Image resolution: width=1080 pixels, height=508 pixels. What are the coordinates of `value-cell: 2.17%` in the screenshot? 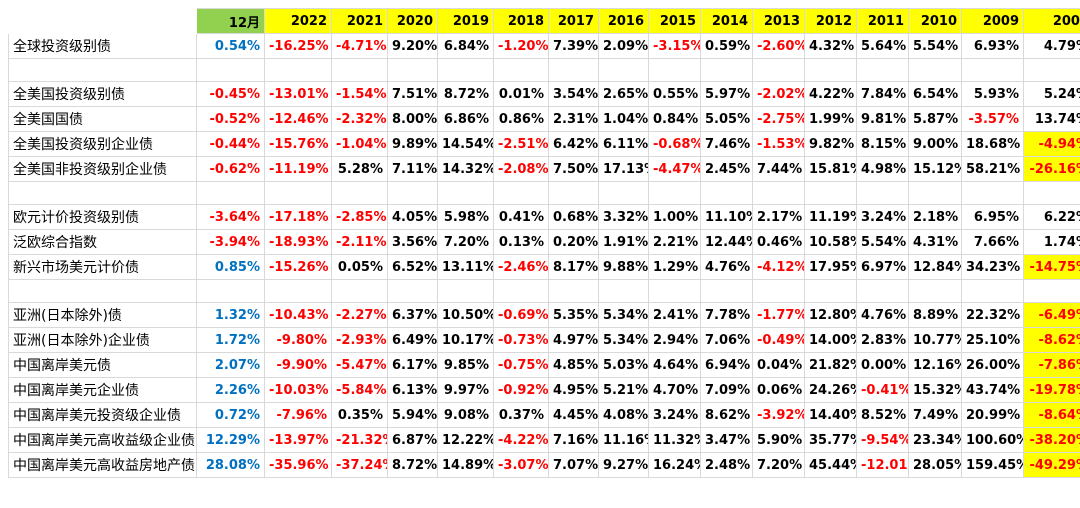 It's located at (778, 217).